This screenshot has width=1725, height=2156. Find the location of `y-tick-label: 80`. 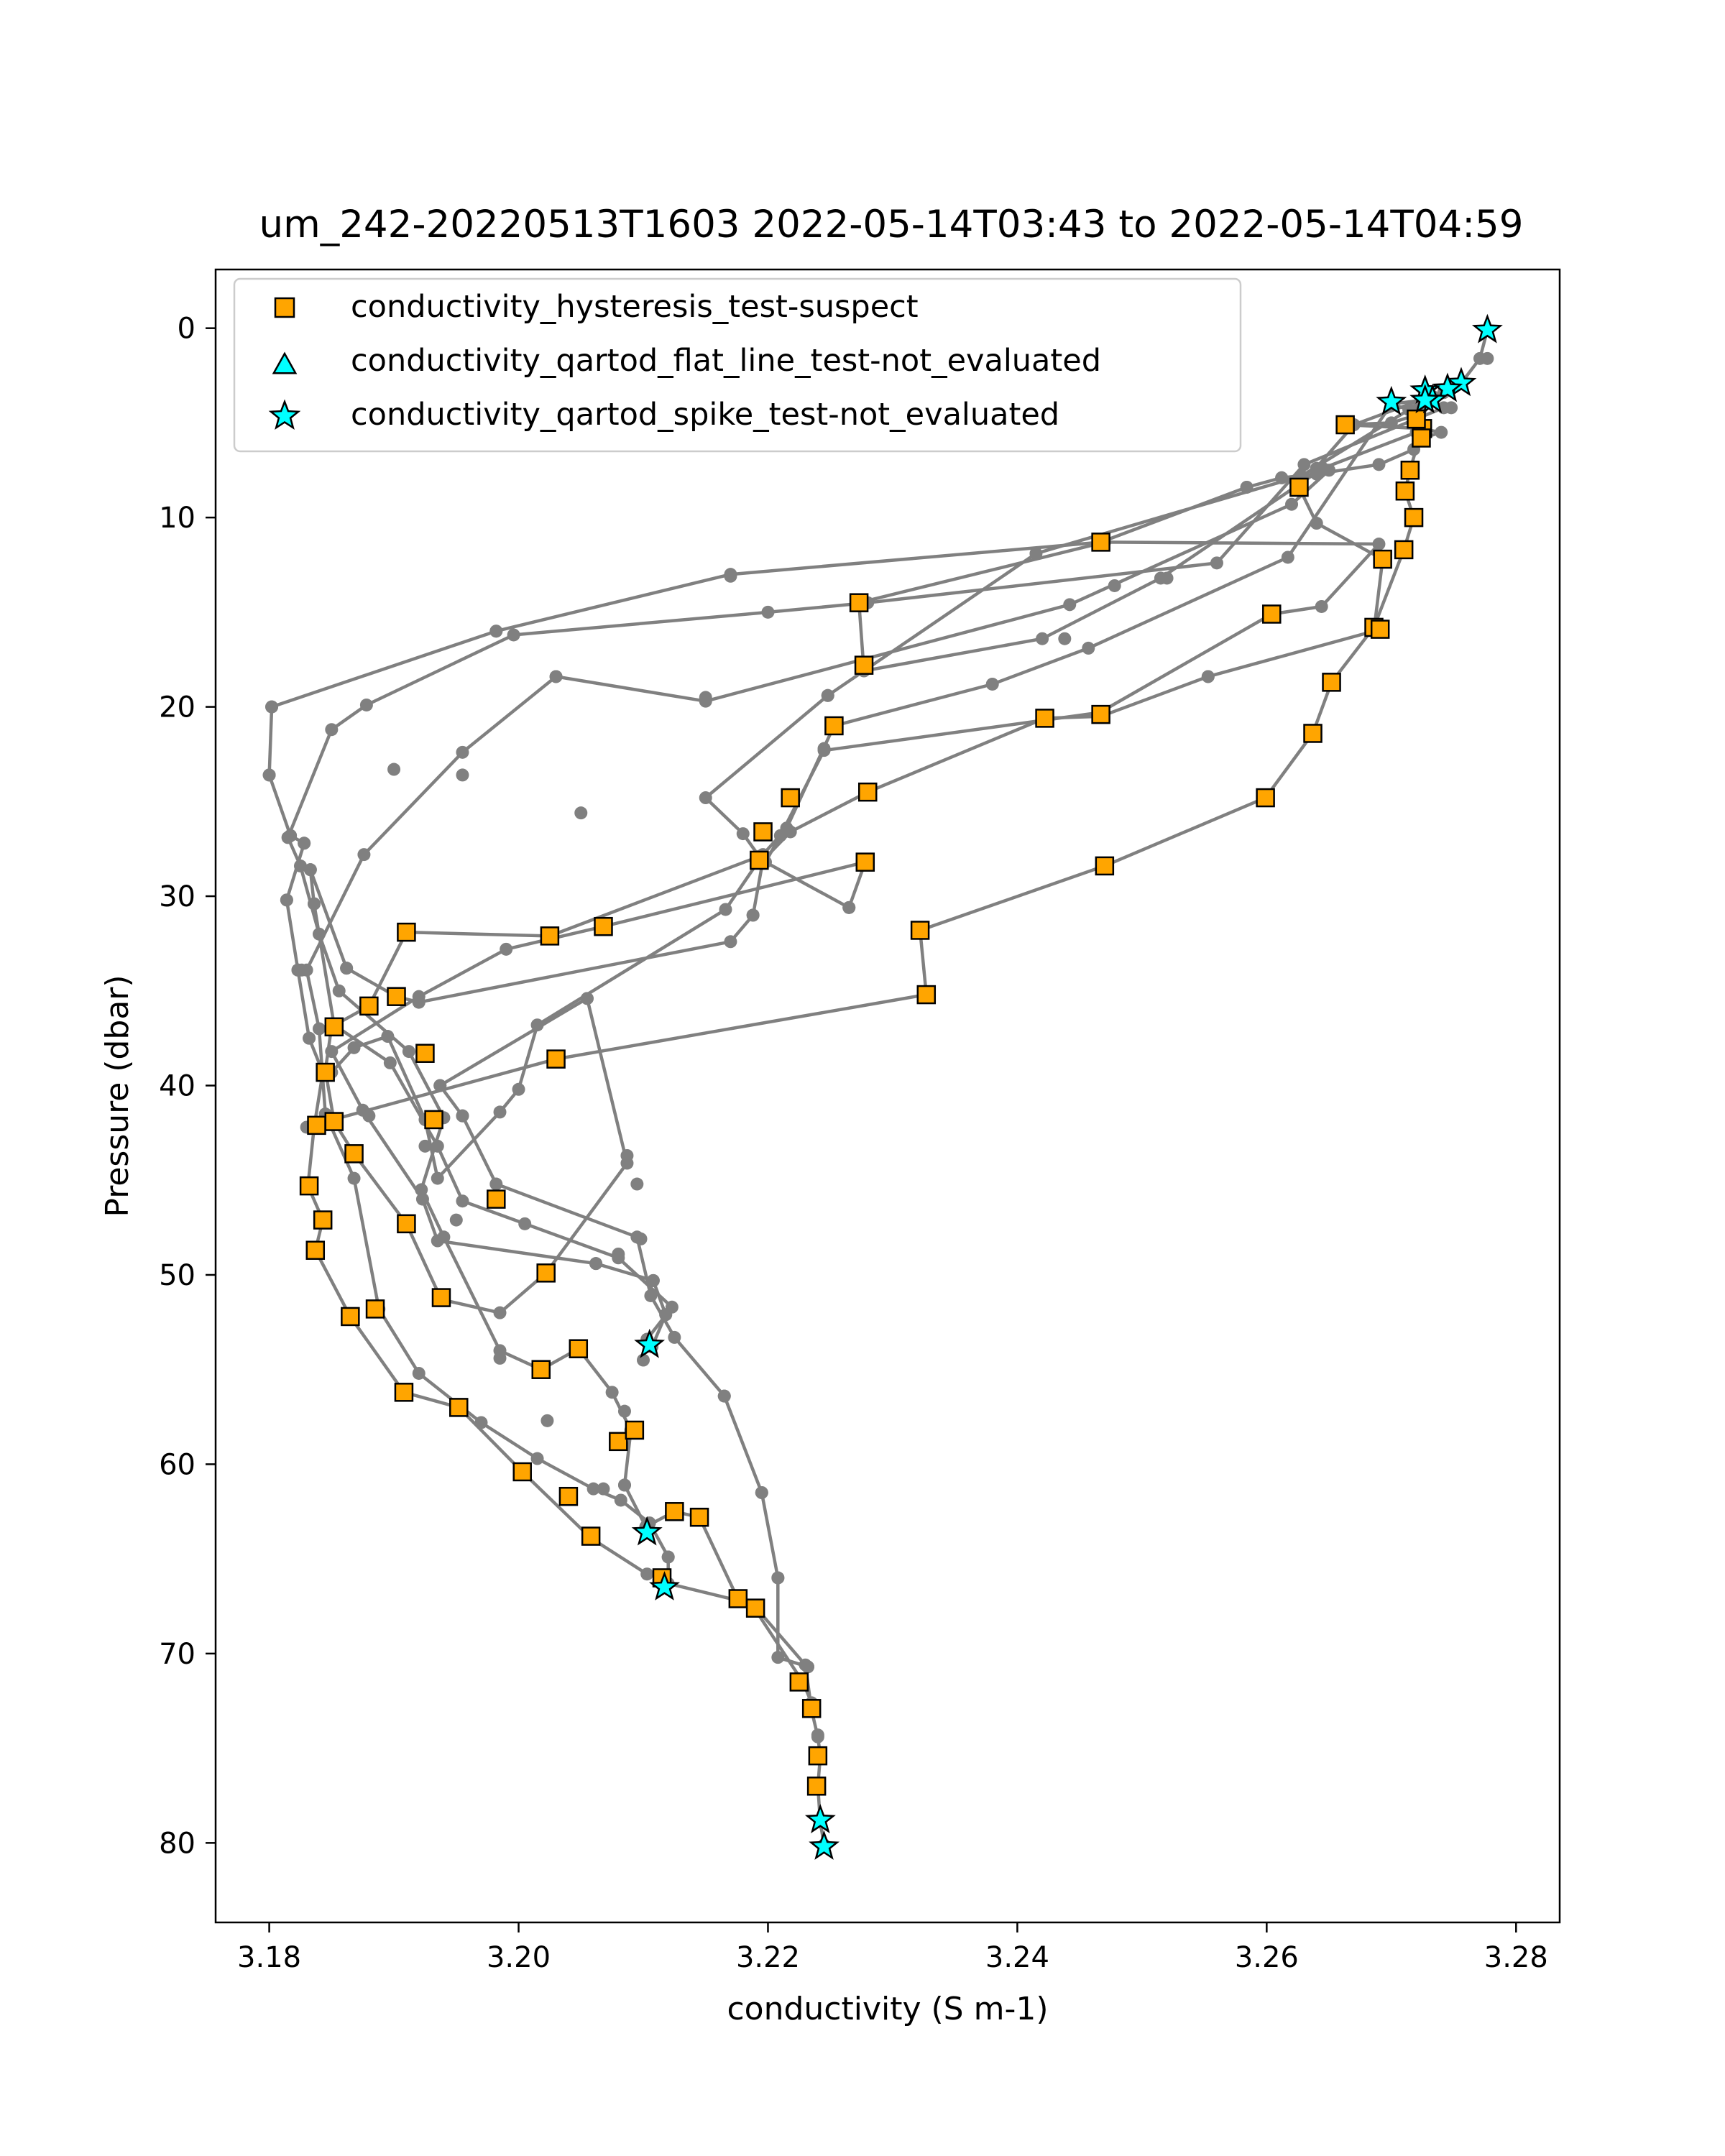

y-tick-label: 80 is located at coordinates (177, 1844).